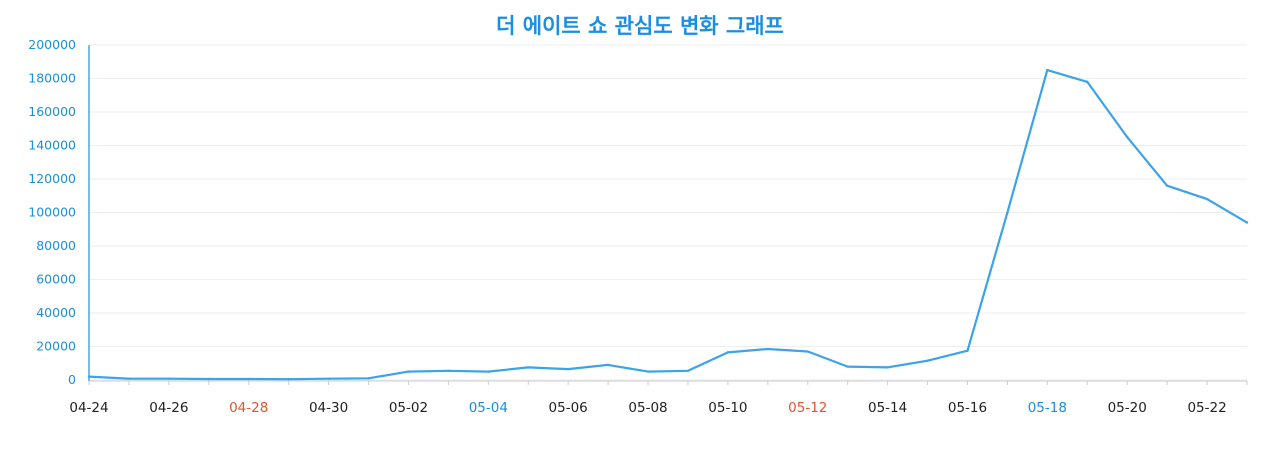 This screenshot has width=1280, height=463. I want to click on x-tick-label: 04-28, so click(248, 408).